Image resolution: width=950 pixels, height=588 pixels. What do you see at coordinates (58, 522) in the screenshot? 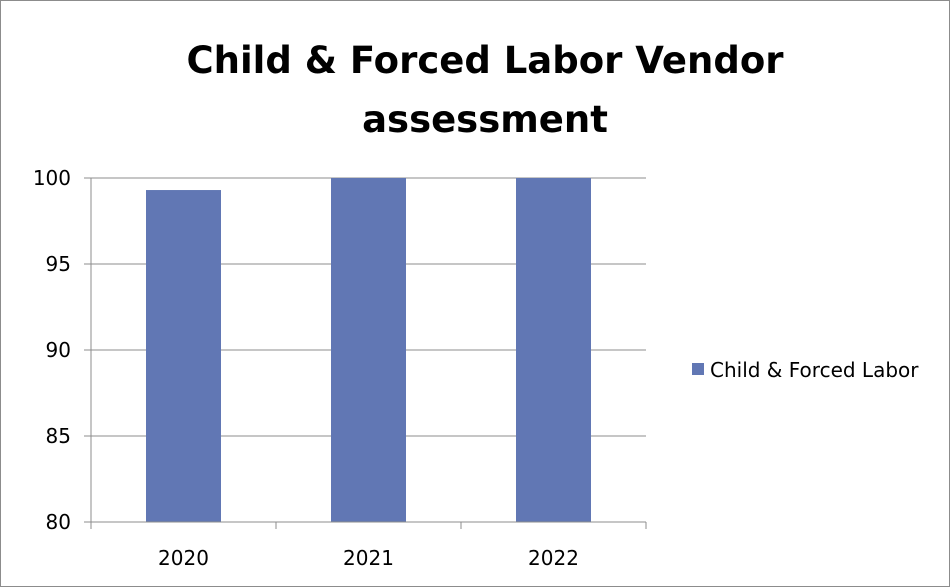
I see `y-tick-label: 80` at bounding box center [58, 522].